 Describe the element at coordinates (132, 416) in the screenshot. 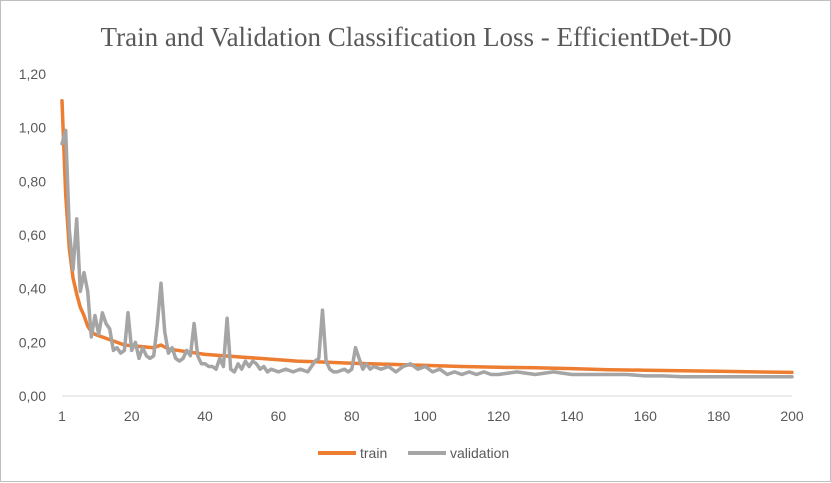

I see `x-tick-label: 20` at that location.